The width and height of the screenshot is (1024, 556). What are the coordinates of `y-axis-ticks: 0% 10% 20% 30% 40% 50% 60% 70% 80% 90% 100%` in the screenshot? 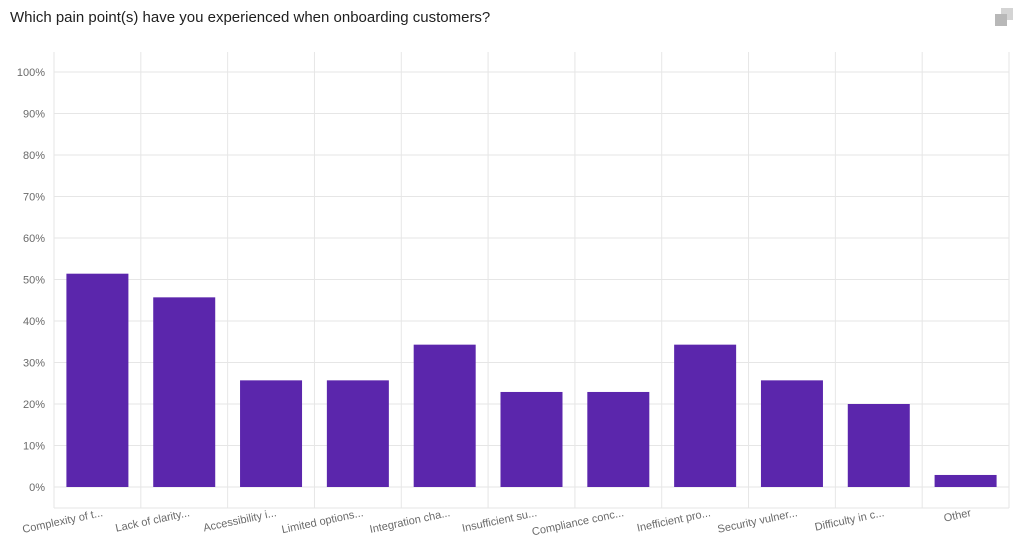 It's located at (31, 280).